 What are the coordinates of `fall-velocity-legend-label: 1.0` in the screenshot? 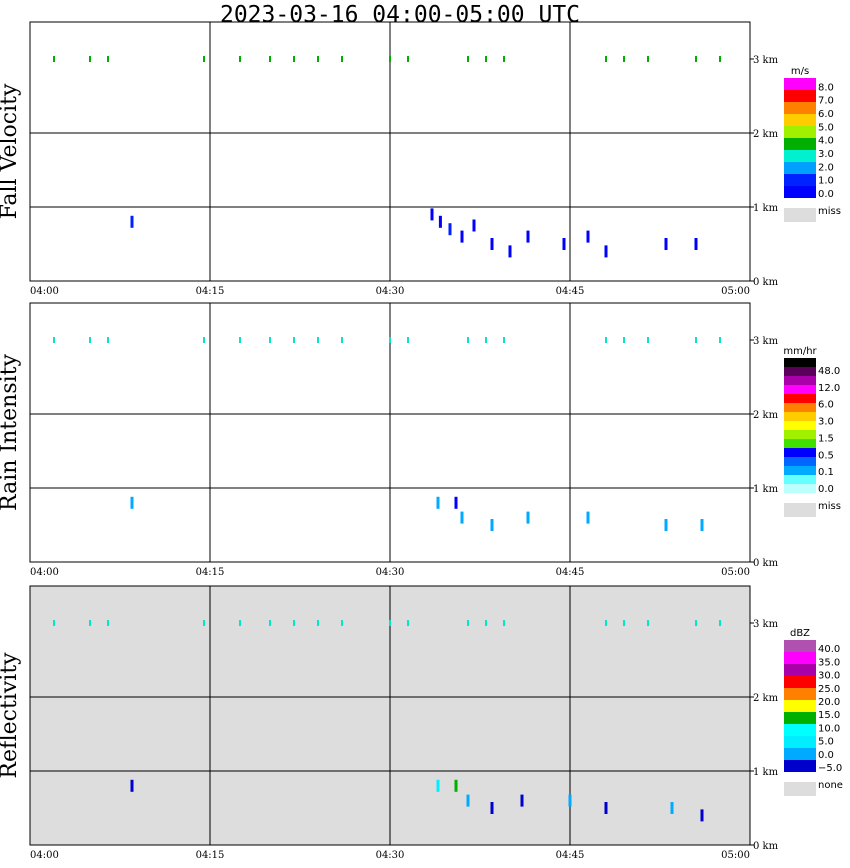 It's located at (826, 181).